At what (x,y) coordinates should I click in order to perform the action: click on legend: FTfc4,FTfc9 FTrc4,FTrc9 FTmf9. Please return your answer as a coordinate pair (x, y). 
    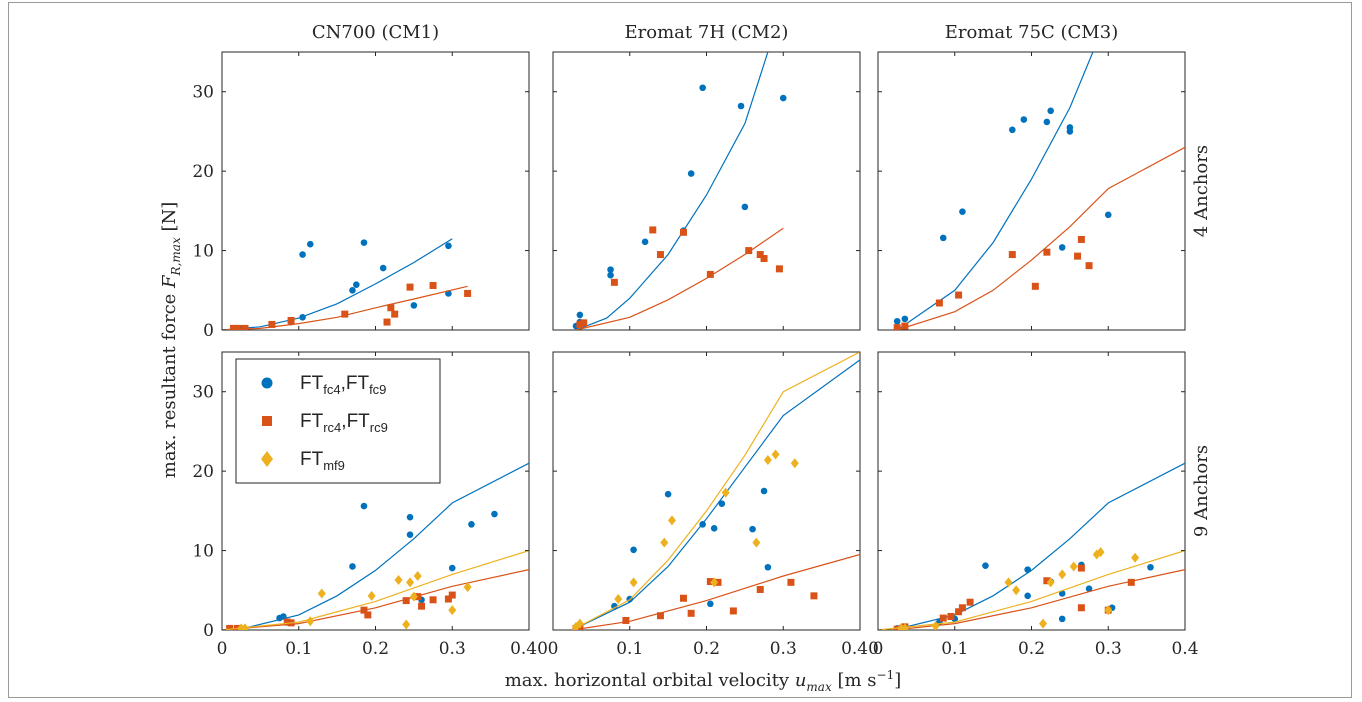
    Looking at the image, I should click on (338, 421).